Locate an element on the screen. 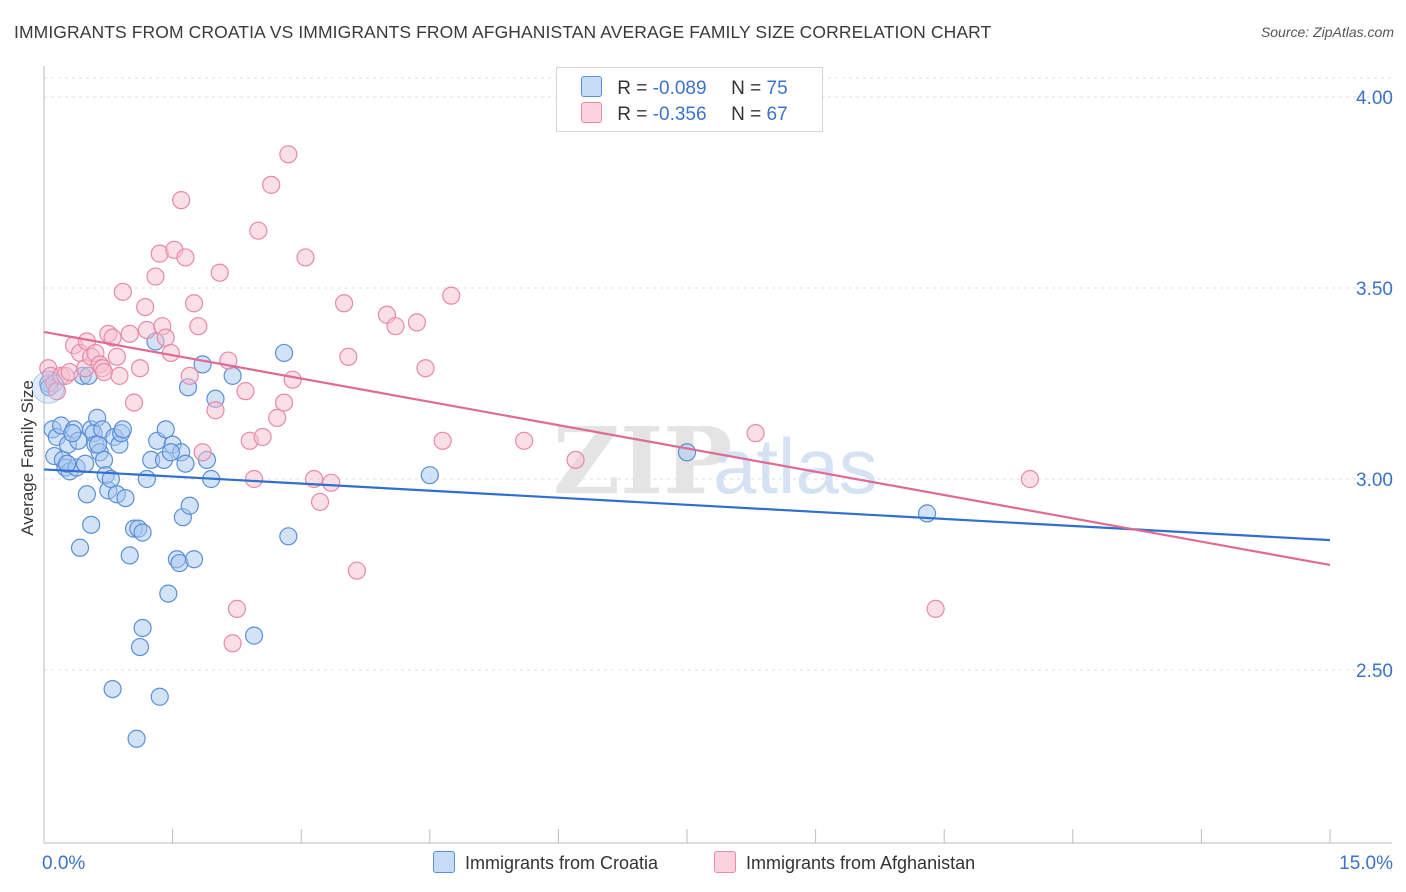  afghanistan-legend-label: Immigrants from Afghanistan is located at coordinates (861, 863).